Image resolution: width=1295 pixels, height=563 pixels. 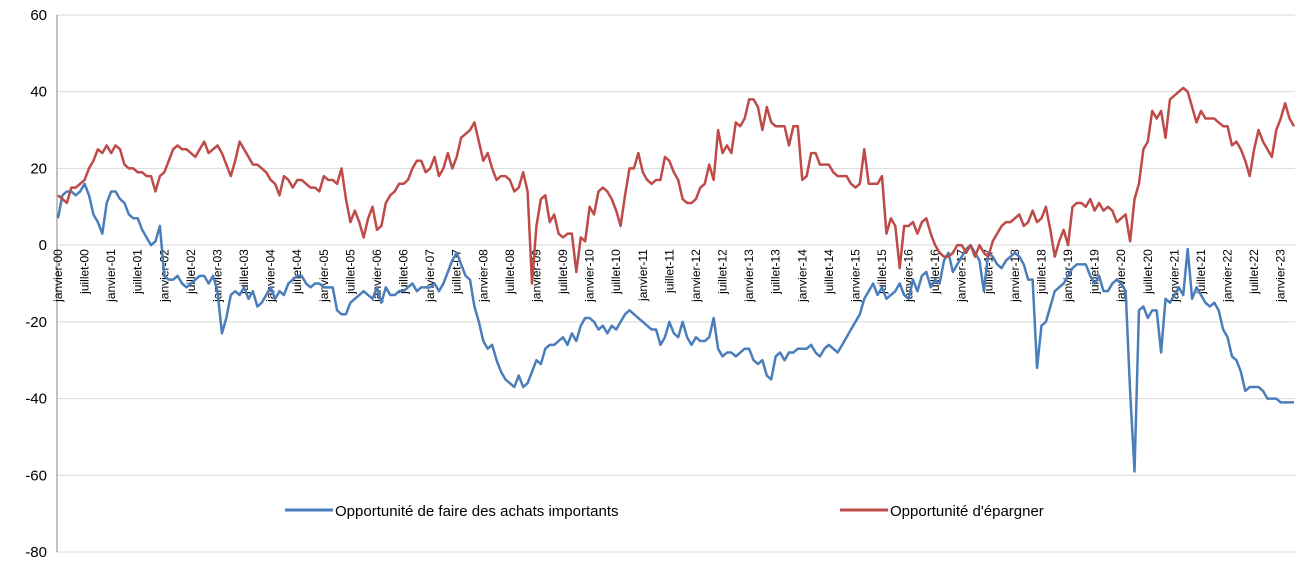 I want to click on y-tick-label: -40, so click(x=36, y=399).